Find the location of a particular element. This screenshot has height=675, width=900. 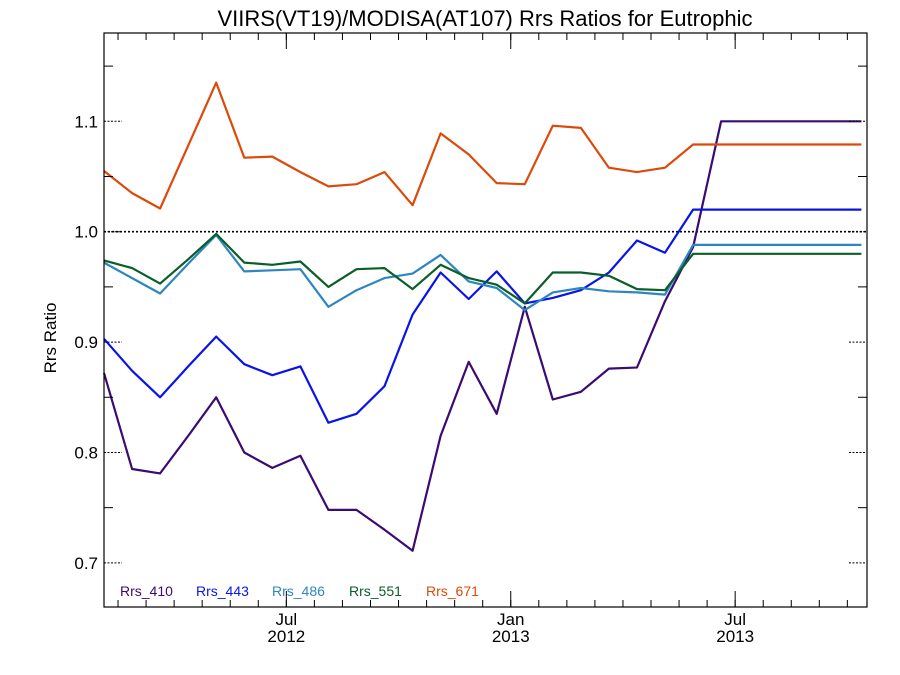

y-tick-label: 1.0 is located at coordinates (86, 232).